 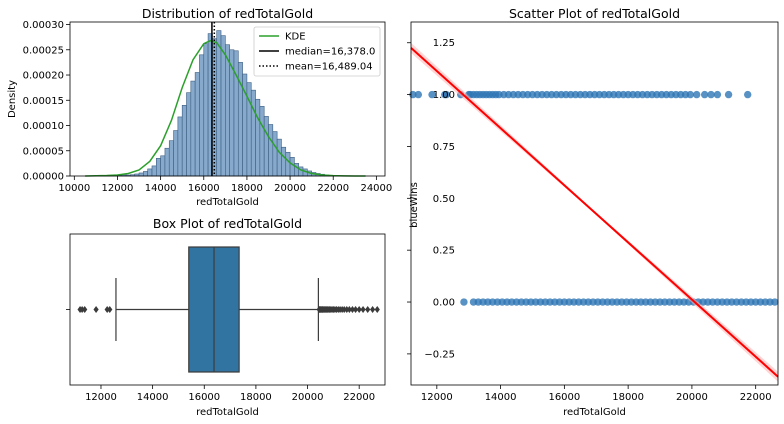 What do you see at coordinates (564, 397) in the screenshot?
I see `scatter-x-tick-label: 16000` at bounding box center [564, 397].